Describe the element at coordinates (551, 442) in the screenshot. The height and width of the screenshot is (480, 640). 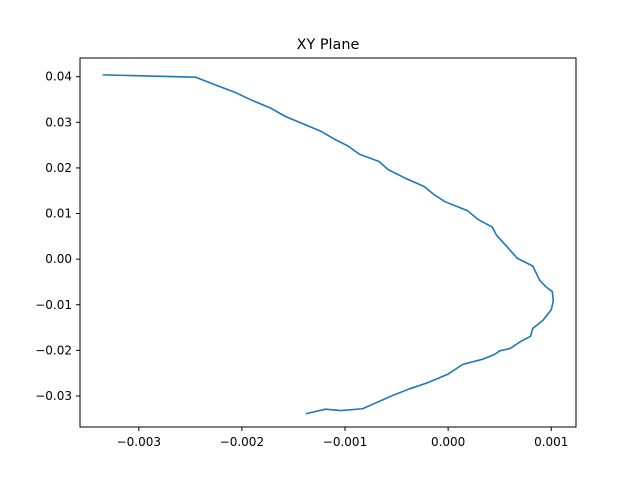
I see `x-tick-label: 0.001` at that location.